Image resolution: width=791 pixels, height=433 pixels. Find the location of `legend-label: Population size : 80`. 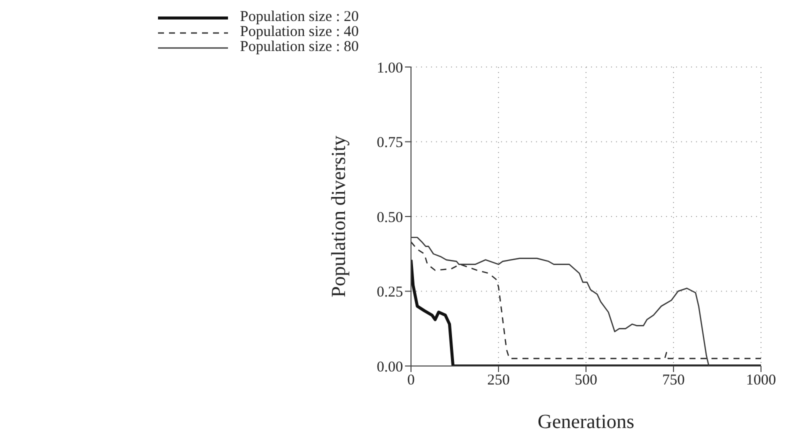

legend-label: Population size : 80 is located at coordinates (299, 47).